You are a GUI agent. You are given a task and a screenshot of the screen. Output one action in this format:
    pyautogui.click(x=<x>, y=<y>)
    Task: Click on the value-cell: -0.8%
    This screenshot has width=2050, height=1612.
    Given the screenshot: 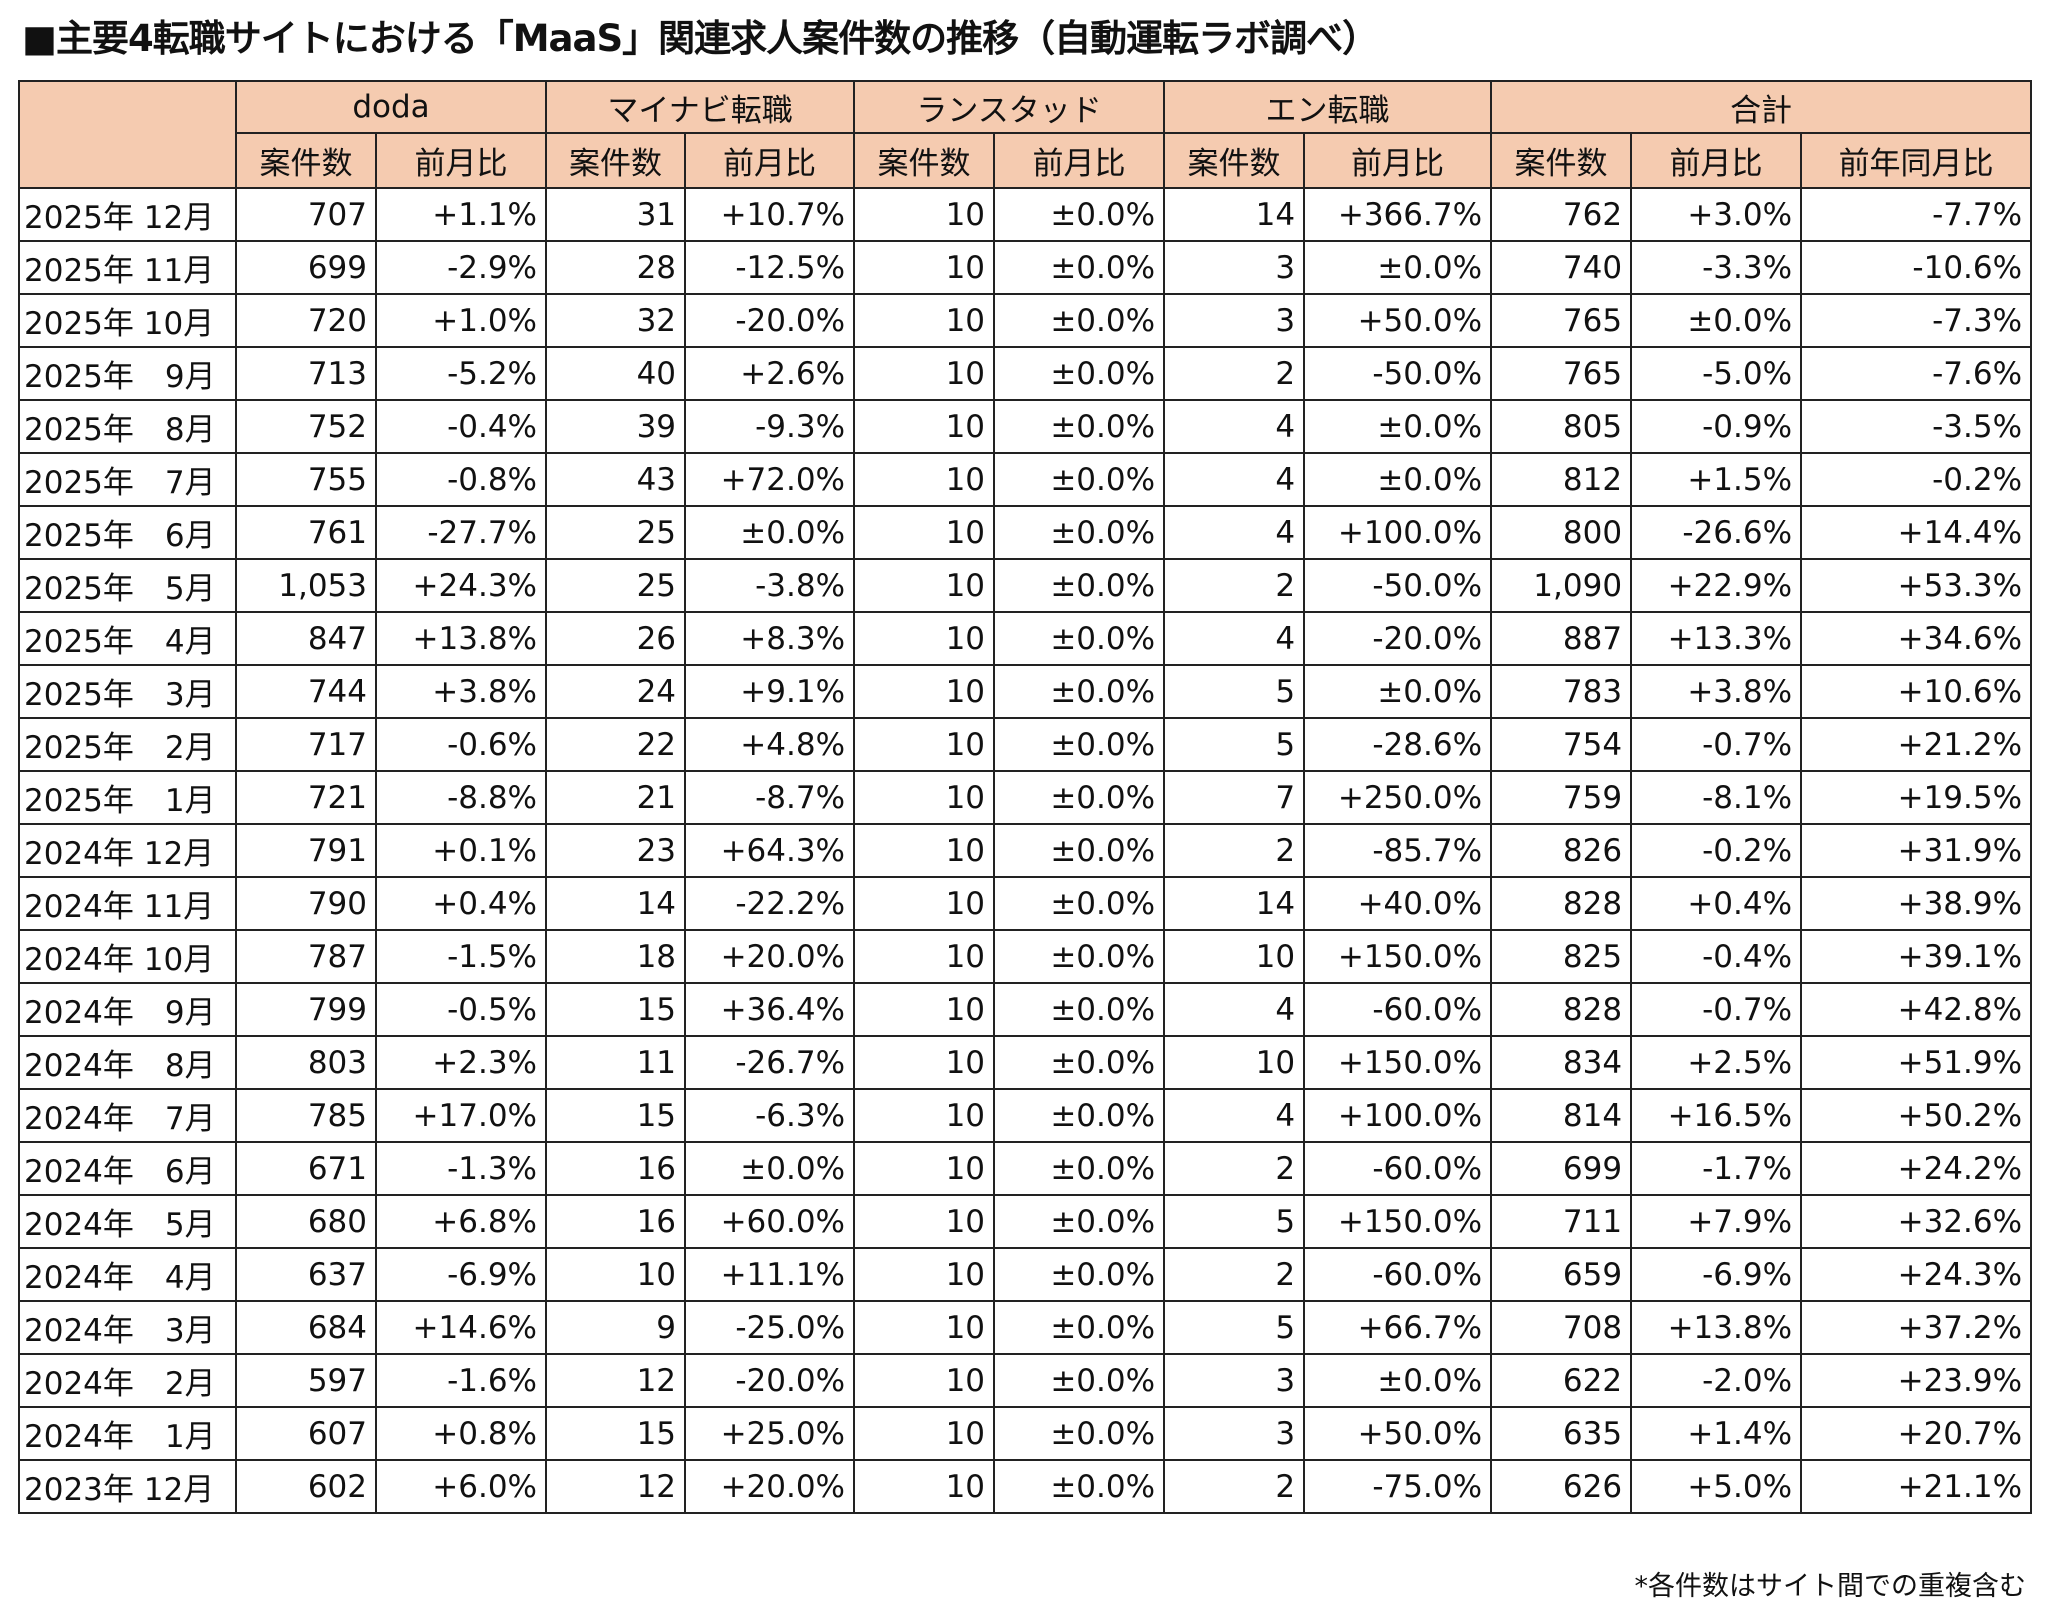 What is the action you would take?
    pyautogui.click(x=461, y=479)
    